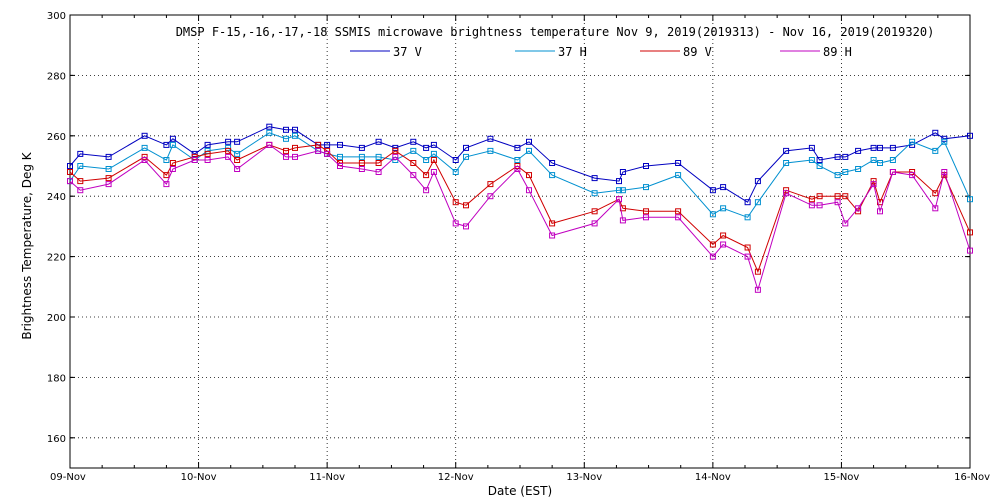  What do you see at coordinates (572, 52) in the screenshot?
I see `legend-label: 37 H` at bounding box center [572, 52].